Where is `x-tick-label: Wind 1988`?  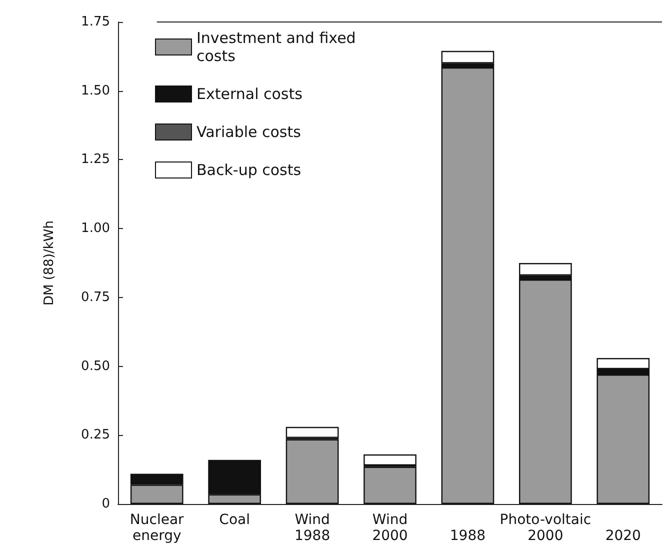
x-tick-label: Wind 1988 is located at coordinates (312, 528).